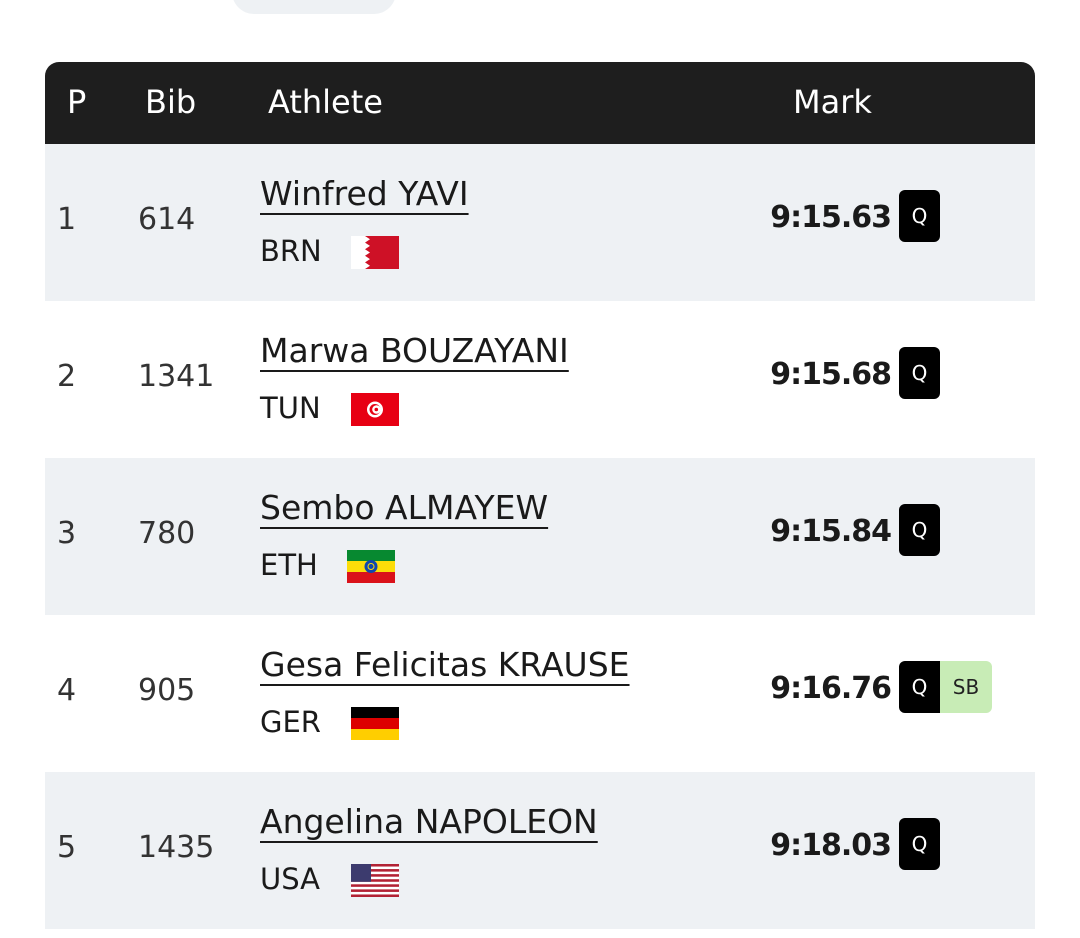 This screenshot has height=938, width=1080. What do you see at coordinates (167, 533) in the screenshot?
I see `bib: 780` at bounding box center [167, 533].